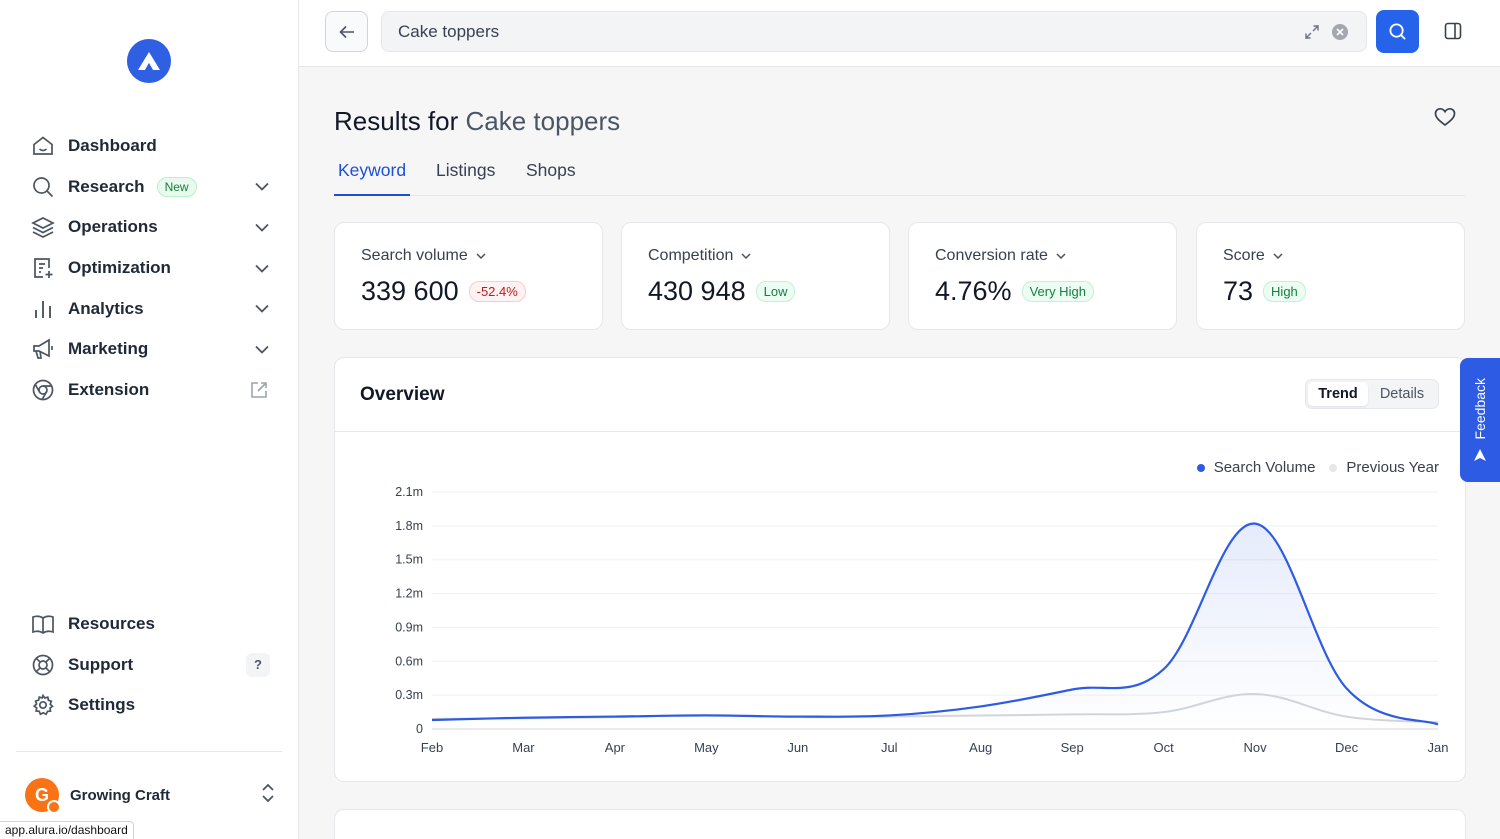 The height and width of the screenshot is (839, 1500). Describe the element at coordinates (1164, 747) in the screenshot. I see `x-tick-label: Oct` at that location.